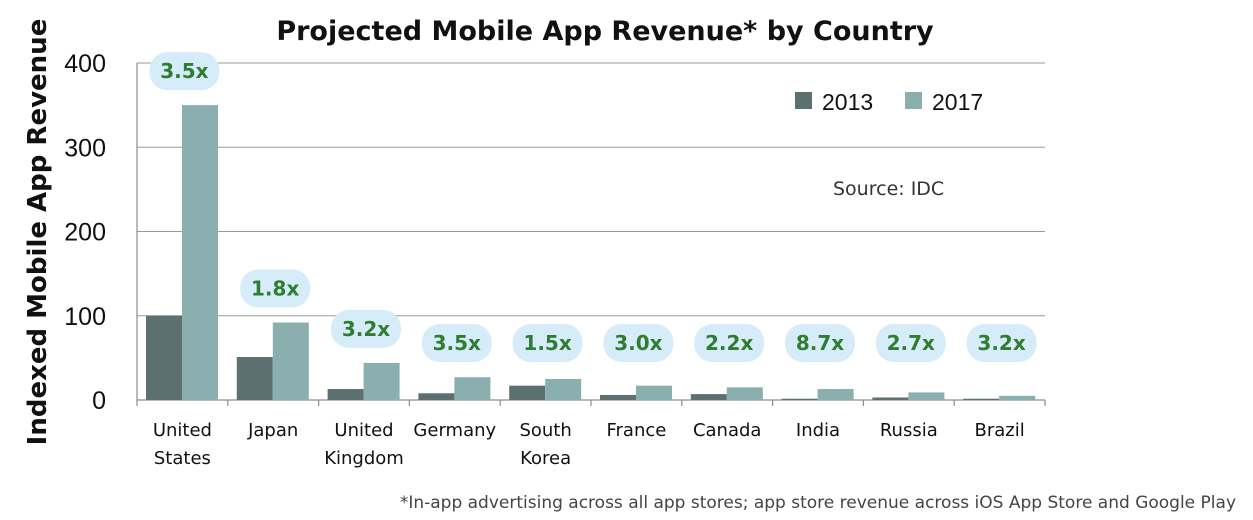  I want to click on legend-swatch-2013, so click(803, 100).